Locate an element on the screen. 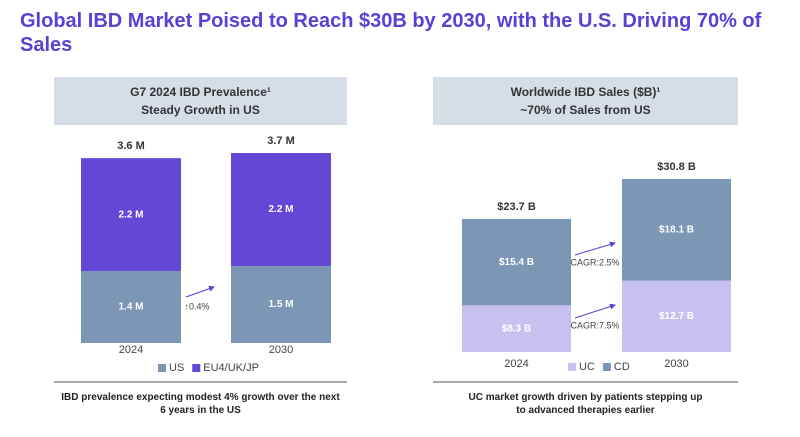  value-label: $15.4 B is located at coordinates (516, 262).